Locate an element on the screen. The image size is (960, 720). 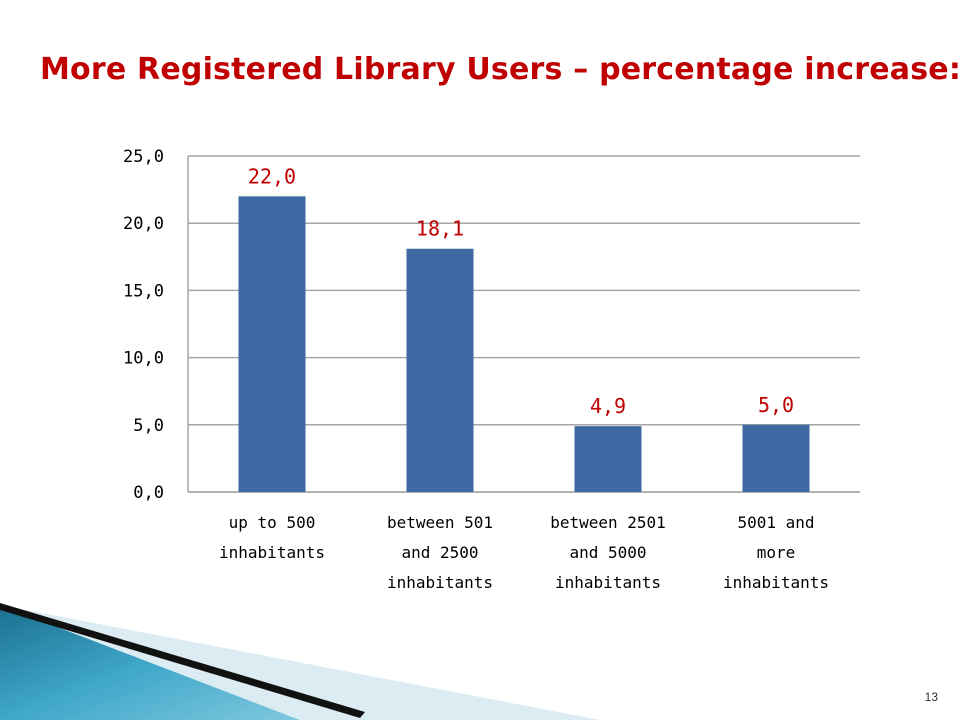
data-label: 5,0 is located at coordinates (776, 405).